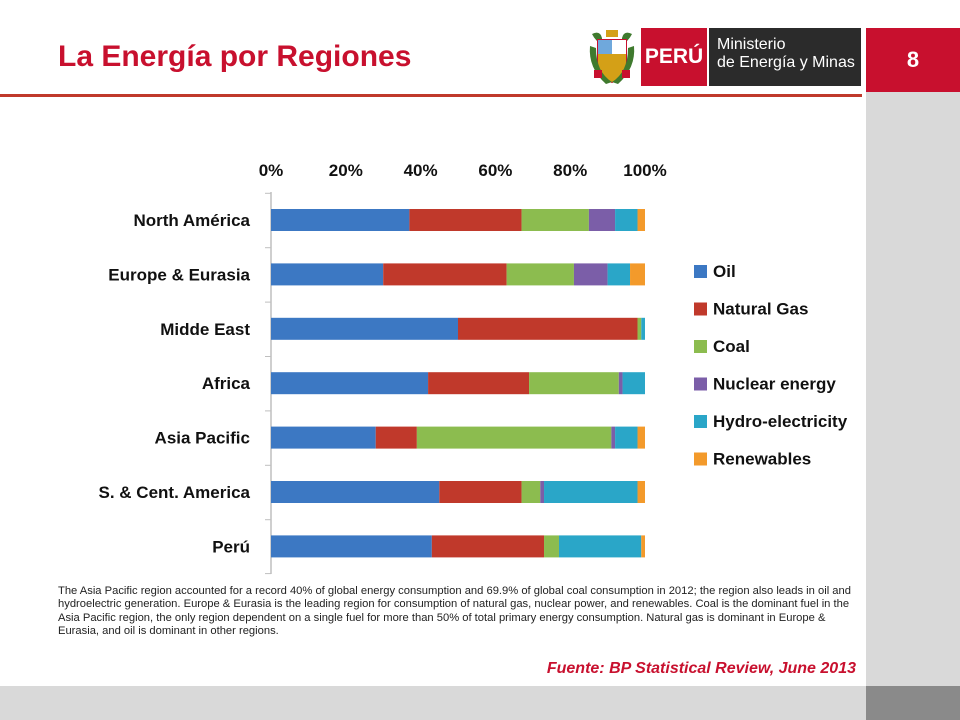  Describe the element at coordinates (205, 329) in the screenshot. I see `category-label: Midde East` at that location.